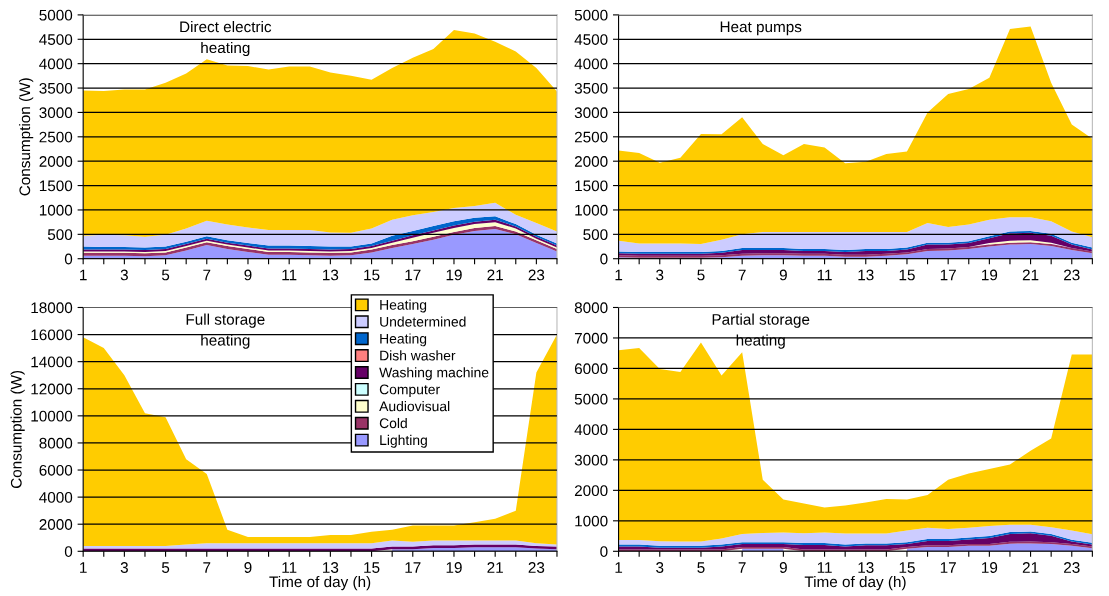  What do you see at coordinates (761, 331) in the screenshot?
I see `text: Partial storage heating` at bounding box center [761, 331].